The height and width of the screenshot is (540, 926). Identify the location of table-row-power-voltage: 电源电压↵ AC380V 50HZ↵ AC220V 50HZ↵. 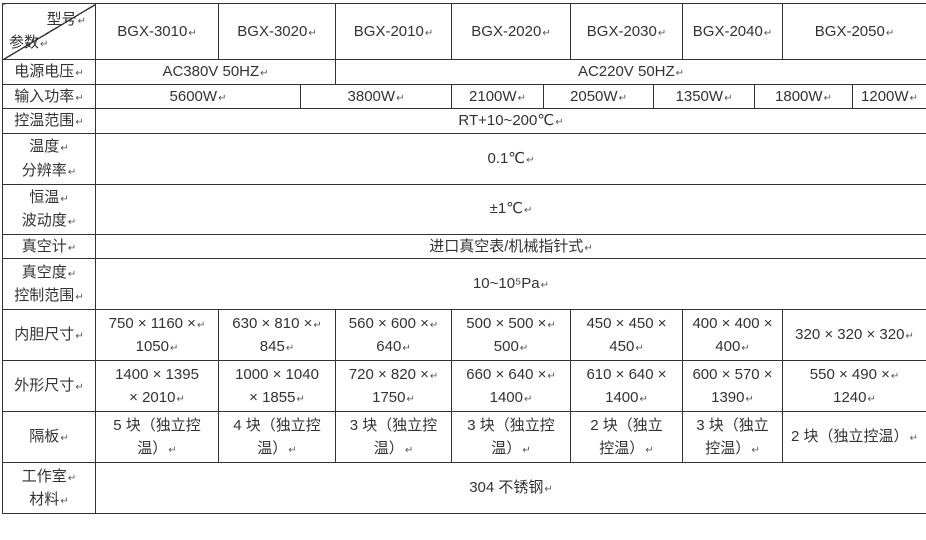
(464, 72).